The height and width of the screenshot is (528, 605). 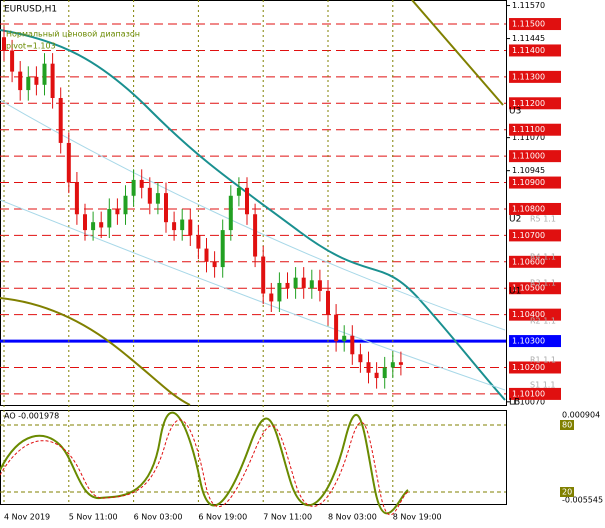 What do you see at coordinates (528, 401) in the screenshot?
I see `y-tick-label: 1.10070` at bounding box center [528, 401].